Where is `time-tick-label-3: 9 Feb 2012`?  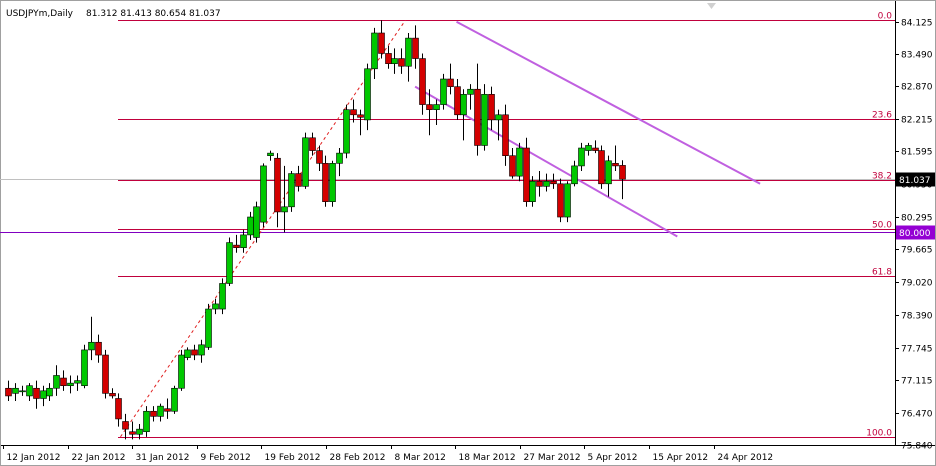
time-tick-label-3: 9 Feb 2012 is located at coordinates (226, 458).